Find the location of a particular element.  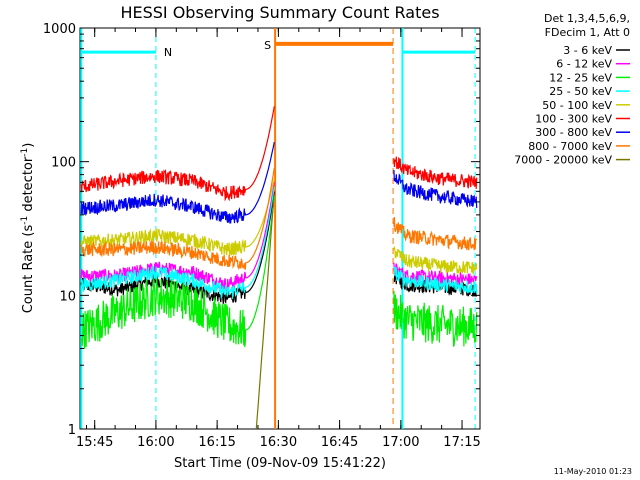

legend-entry-label: 6 - 12 keV is located at coordinates (584, 64).